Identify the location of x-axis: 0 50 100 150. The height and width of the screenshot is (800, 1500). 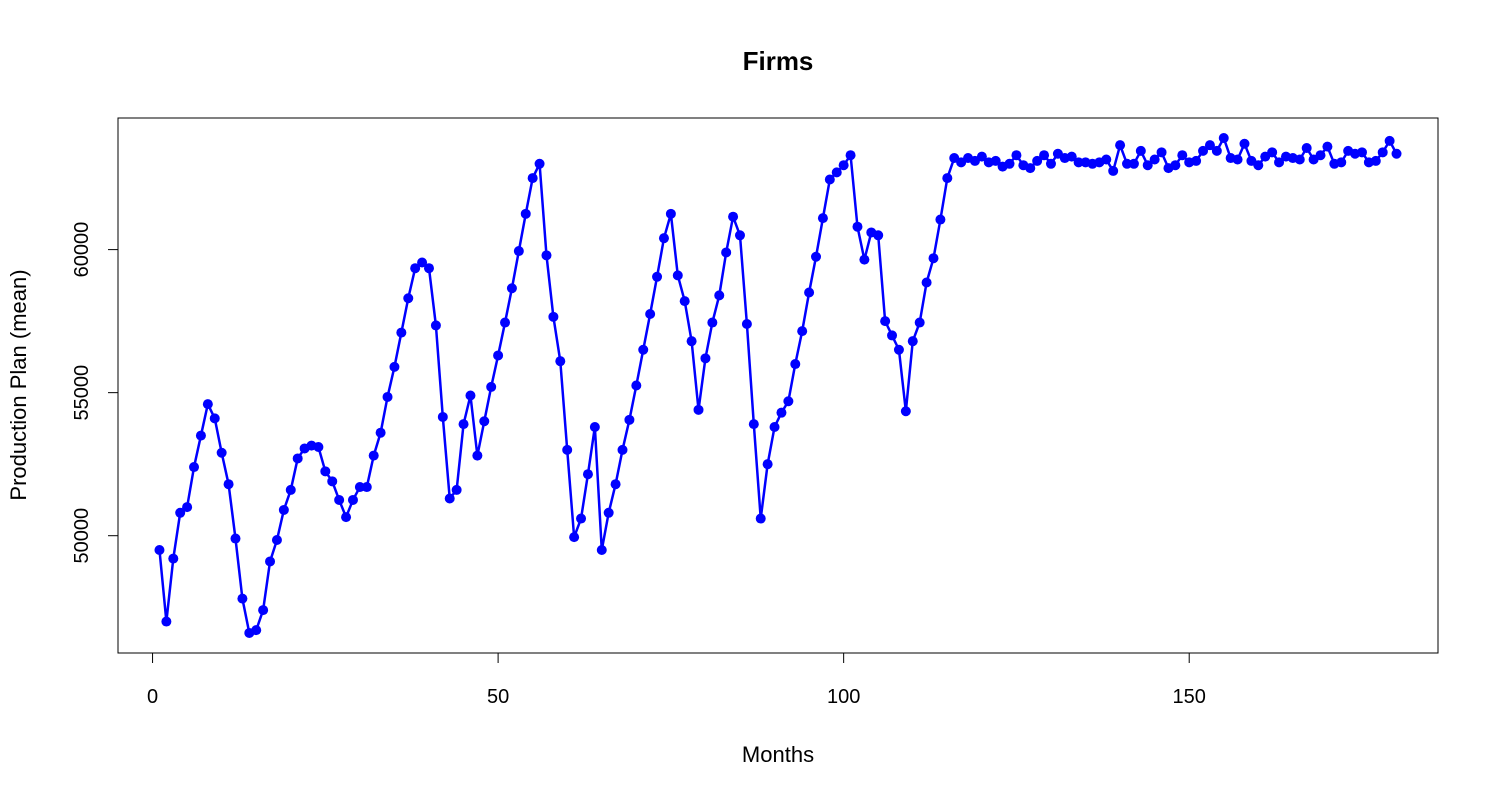
(676, 680).